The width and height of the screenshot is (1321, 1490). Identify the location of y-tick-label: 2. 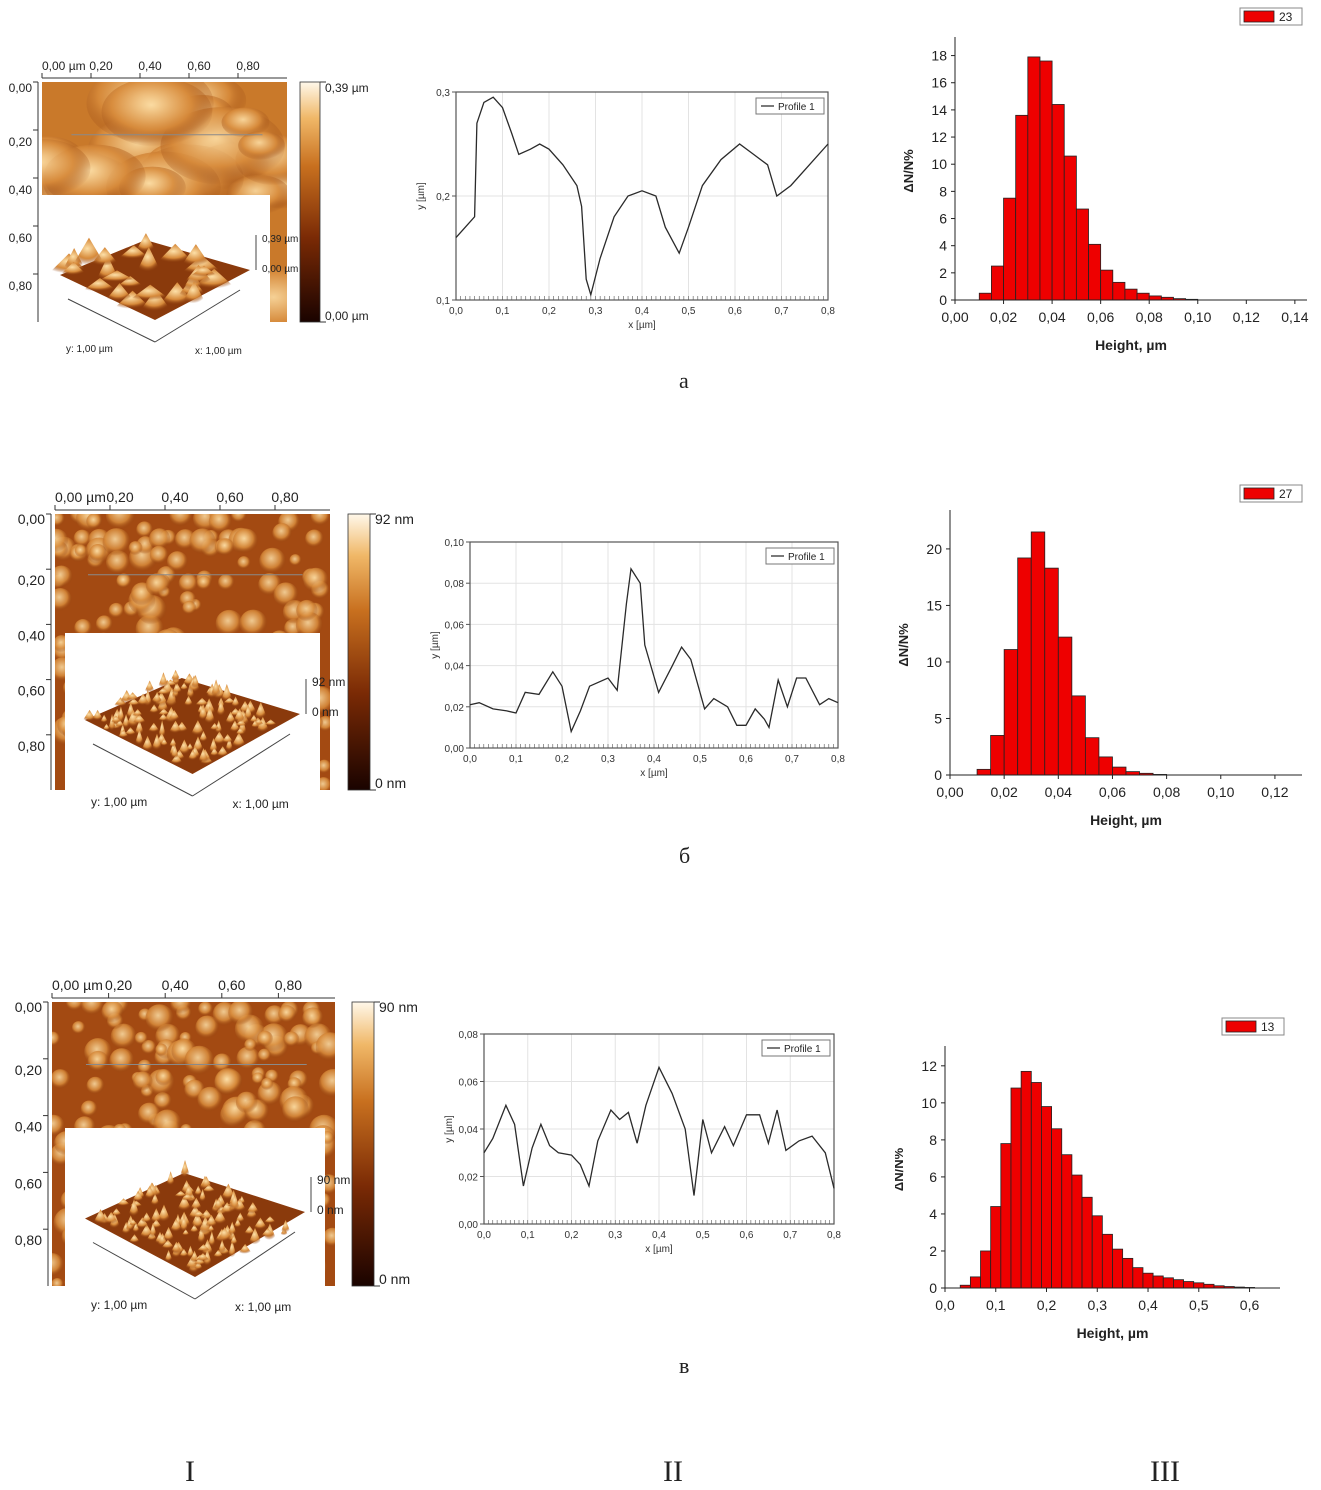
(933, 1251).